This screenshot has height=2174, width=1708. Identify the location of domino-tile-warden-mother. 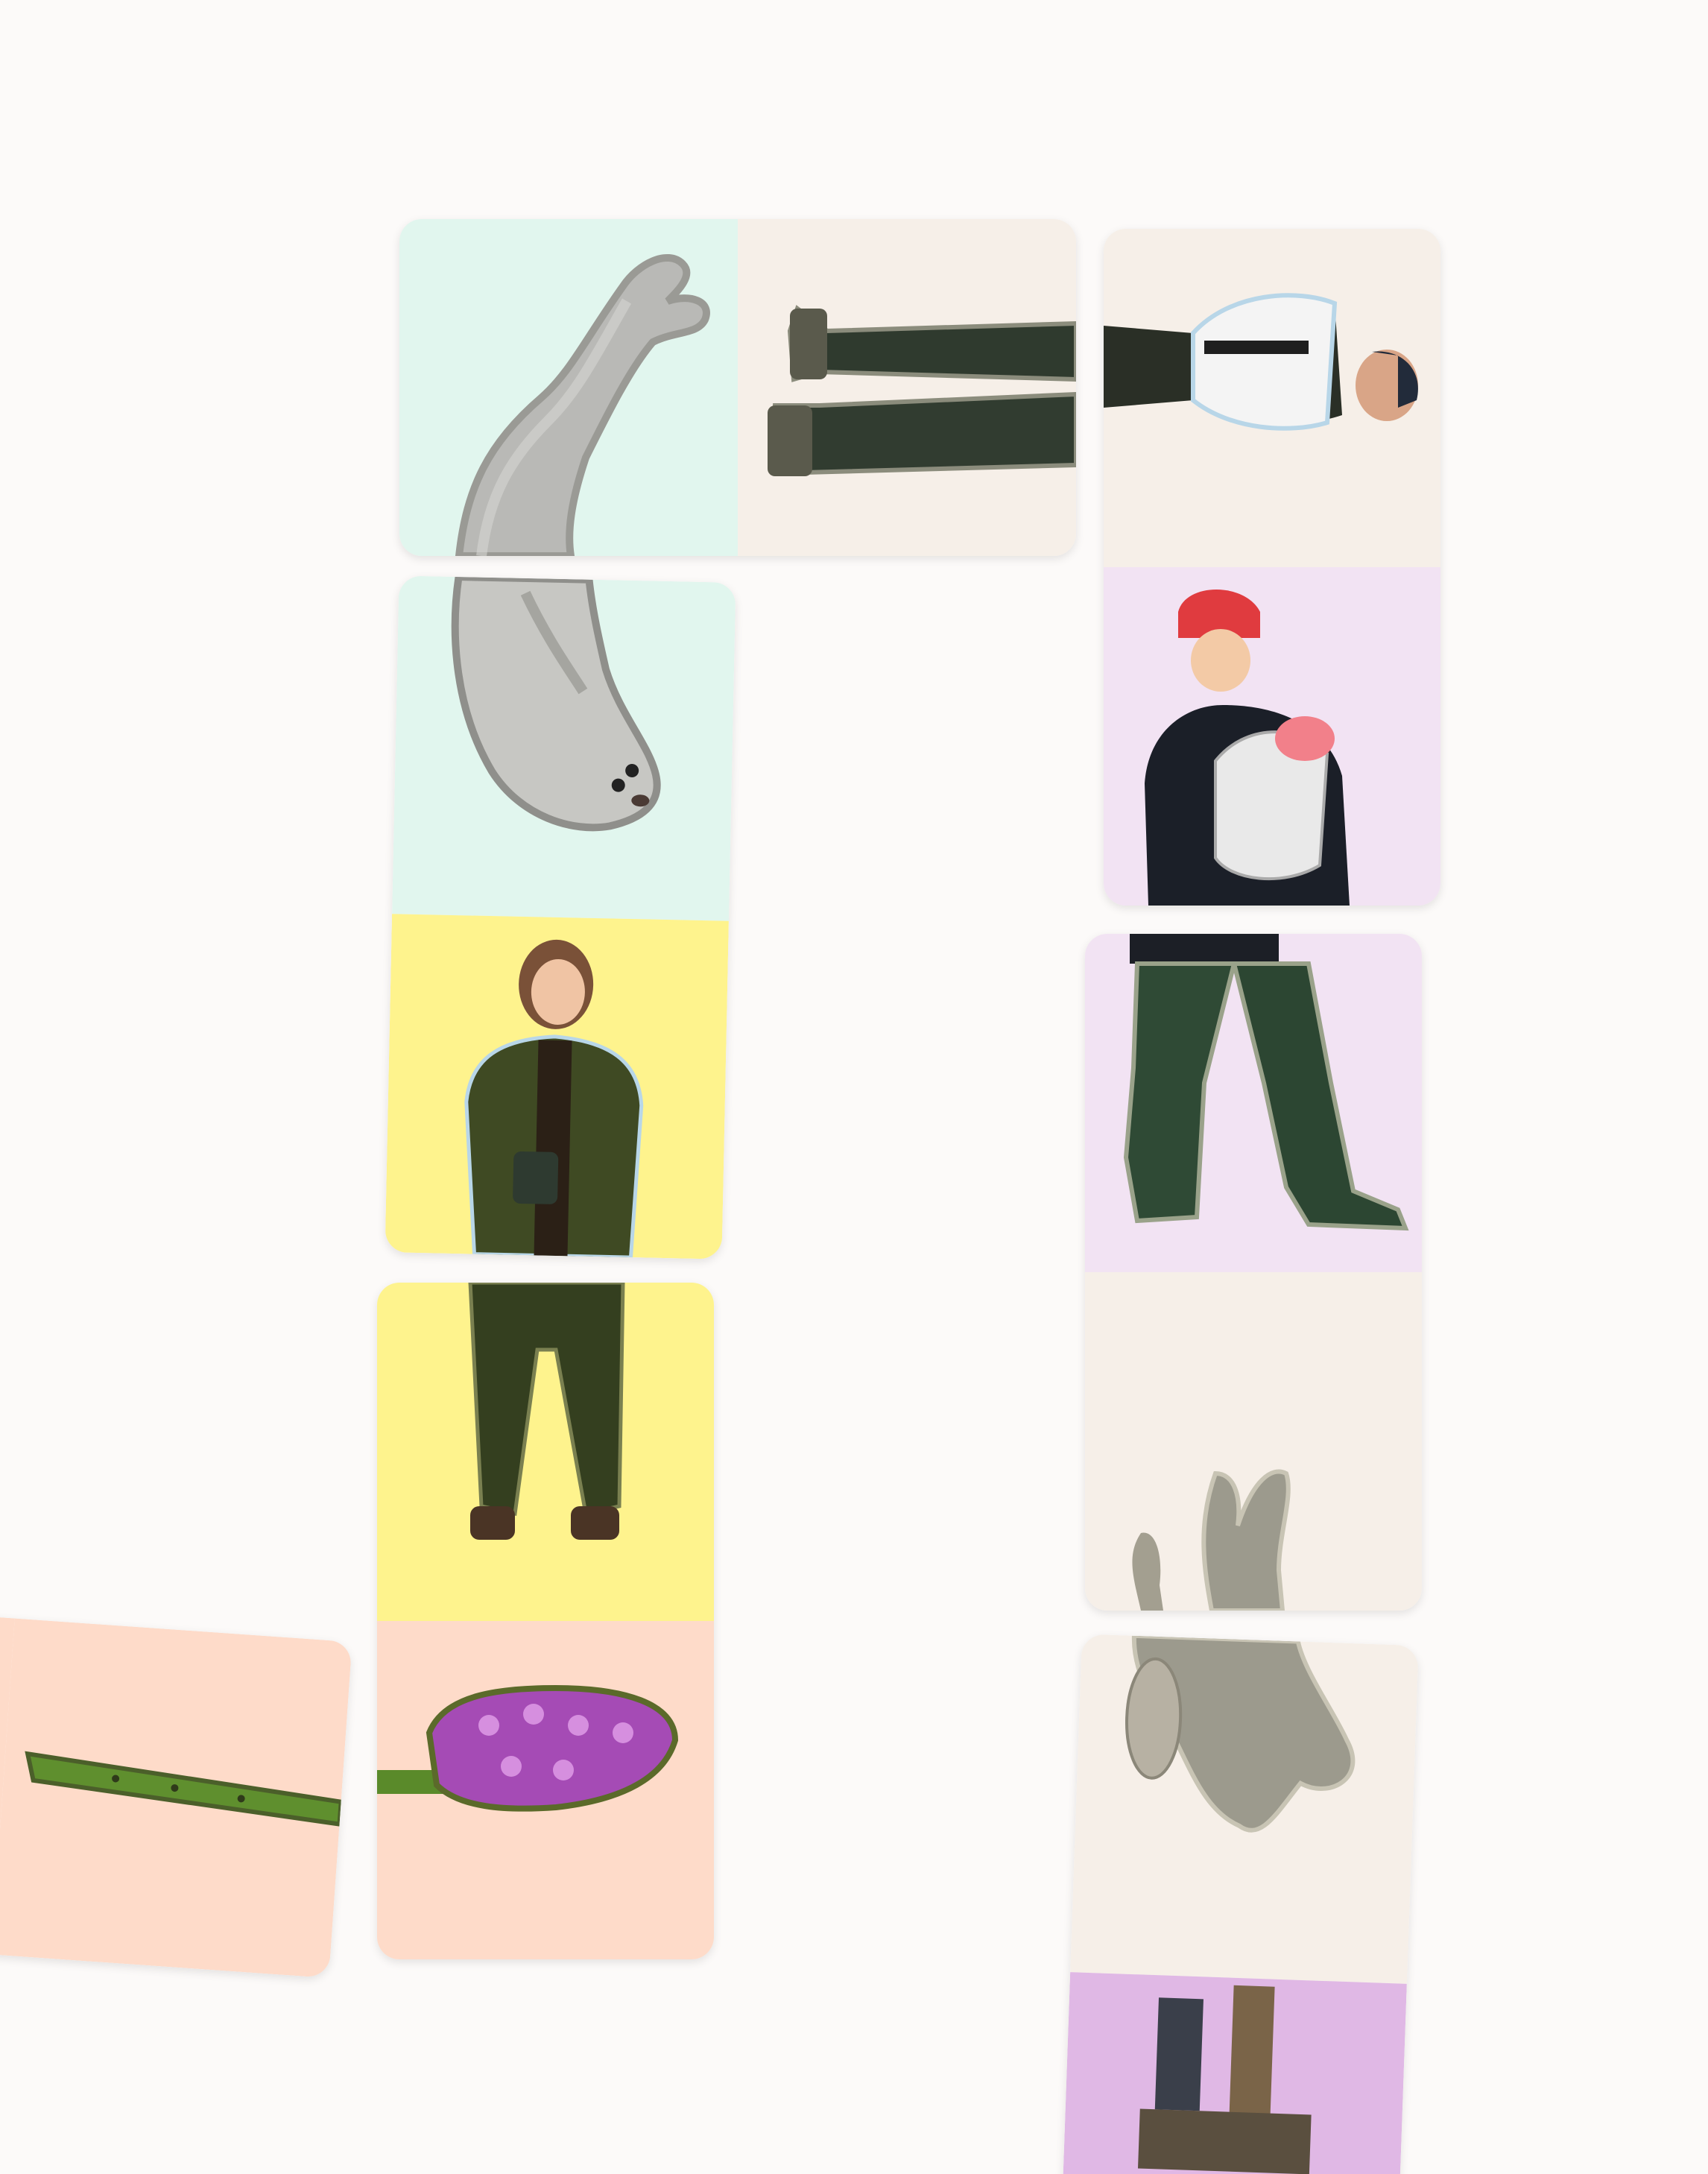
(1272, 567).